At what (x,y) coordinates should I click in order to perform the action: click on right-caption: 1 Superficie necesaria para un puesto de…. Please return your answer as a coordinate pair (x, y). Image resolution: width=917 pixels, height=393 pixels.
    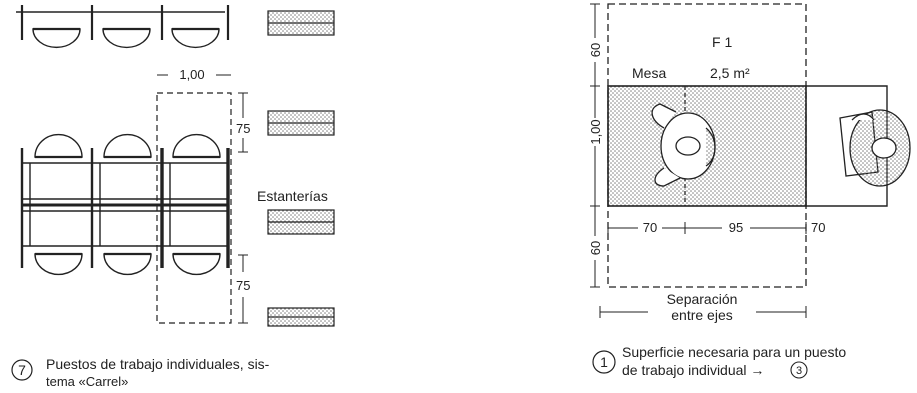
    Looking at the image, I should click on (719, 361).